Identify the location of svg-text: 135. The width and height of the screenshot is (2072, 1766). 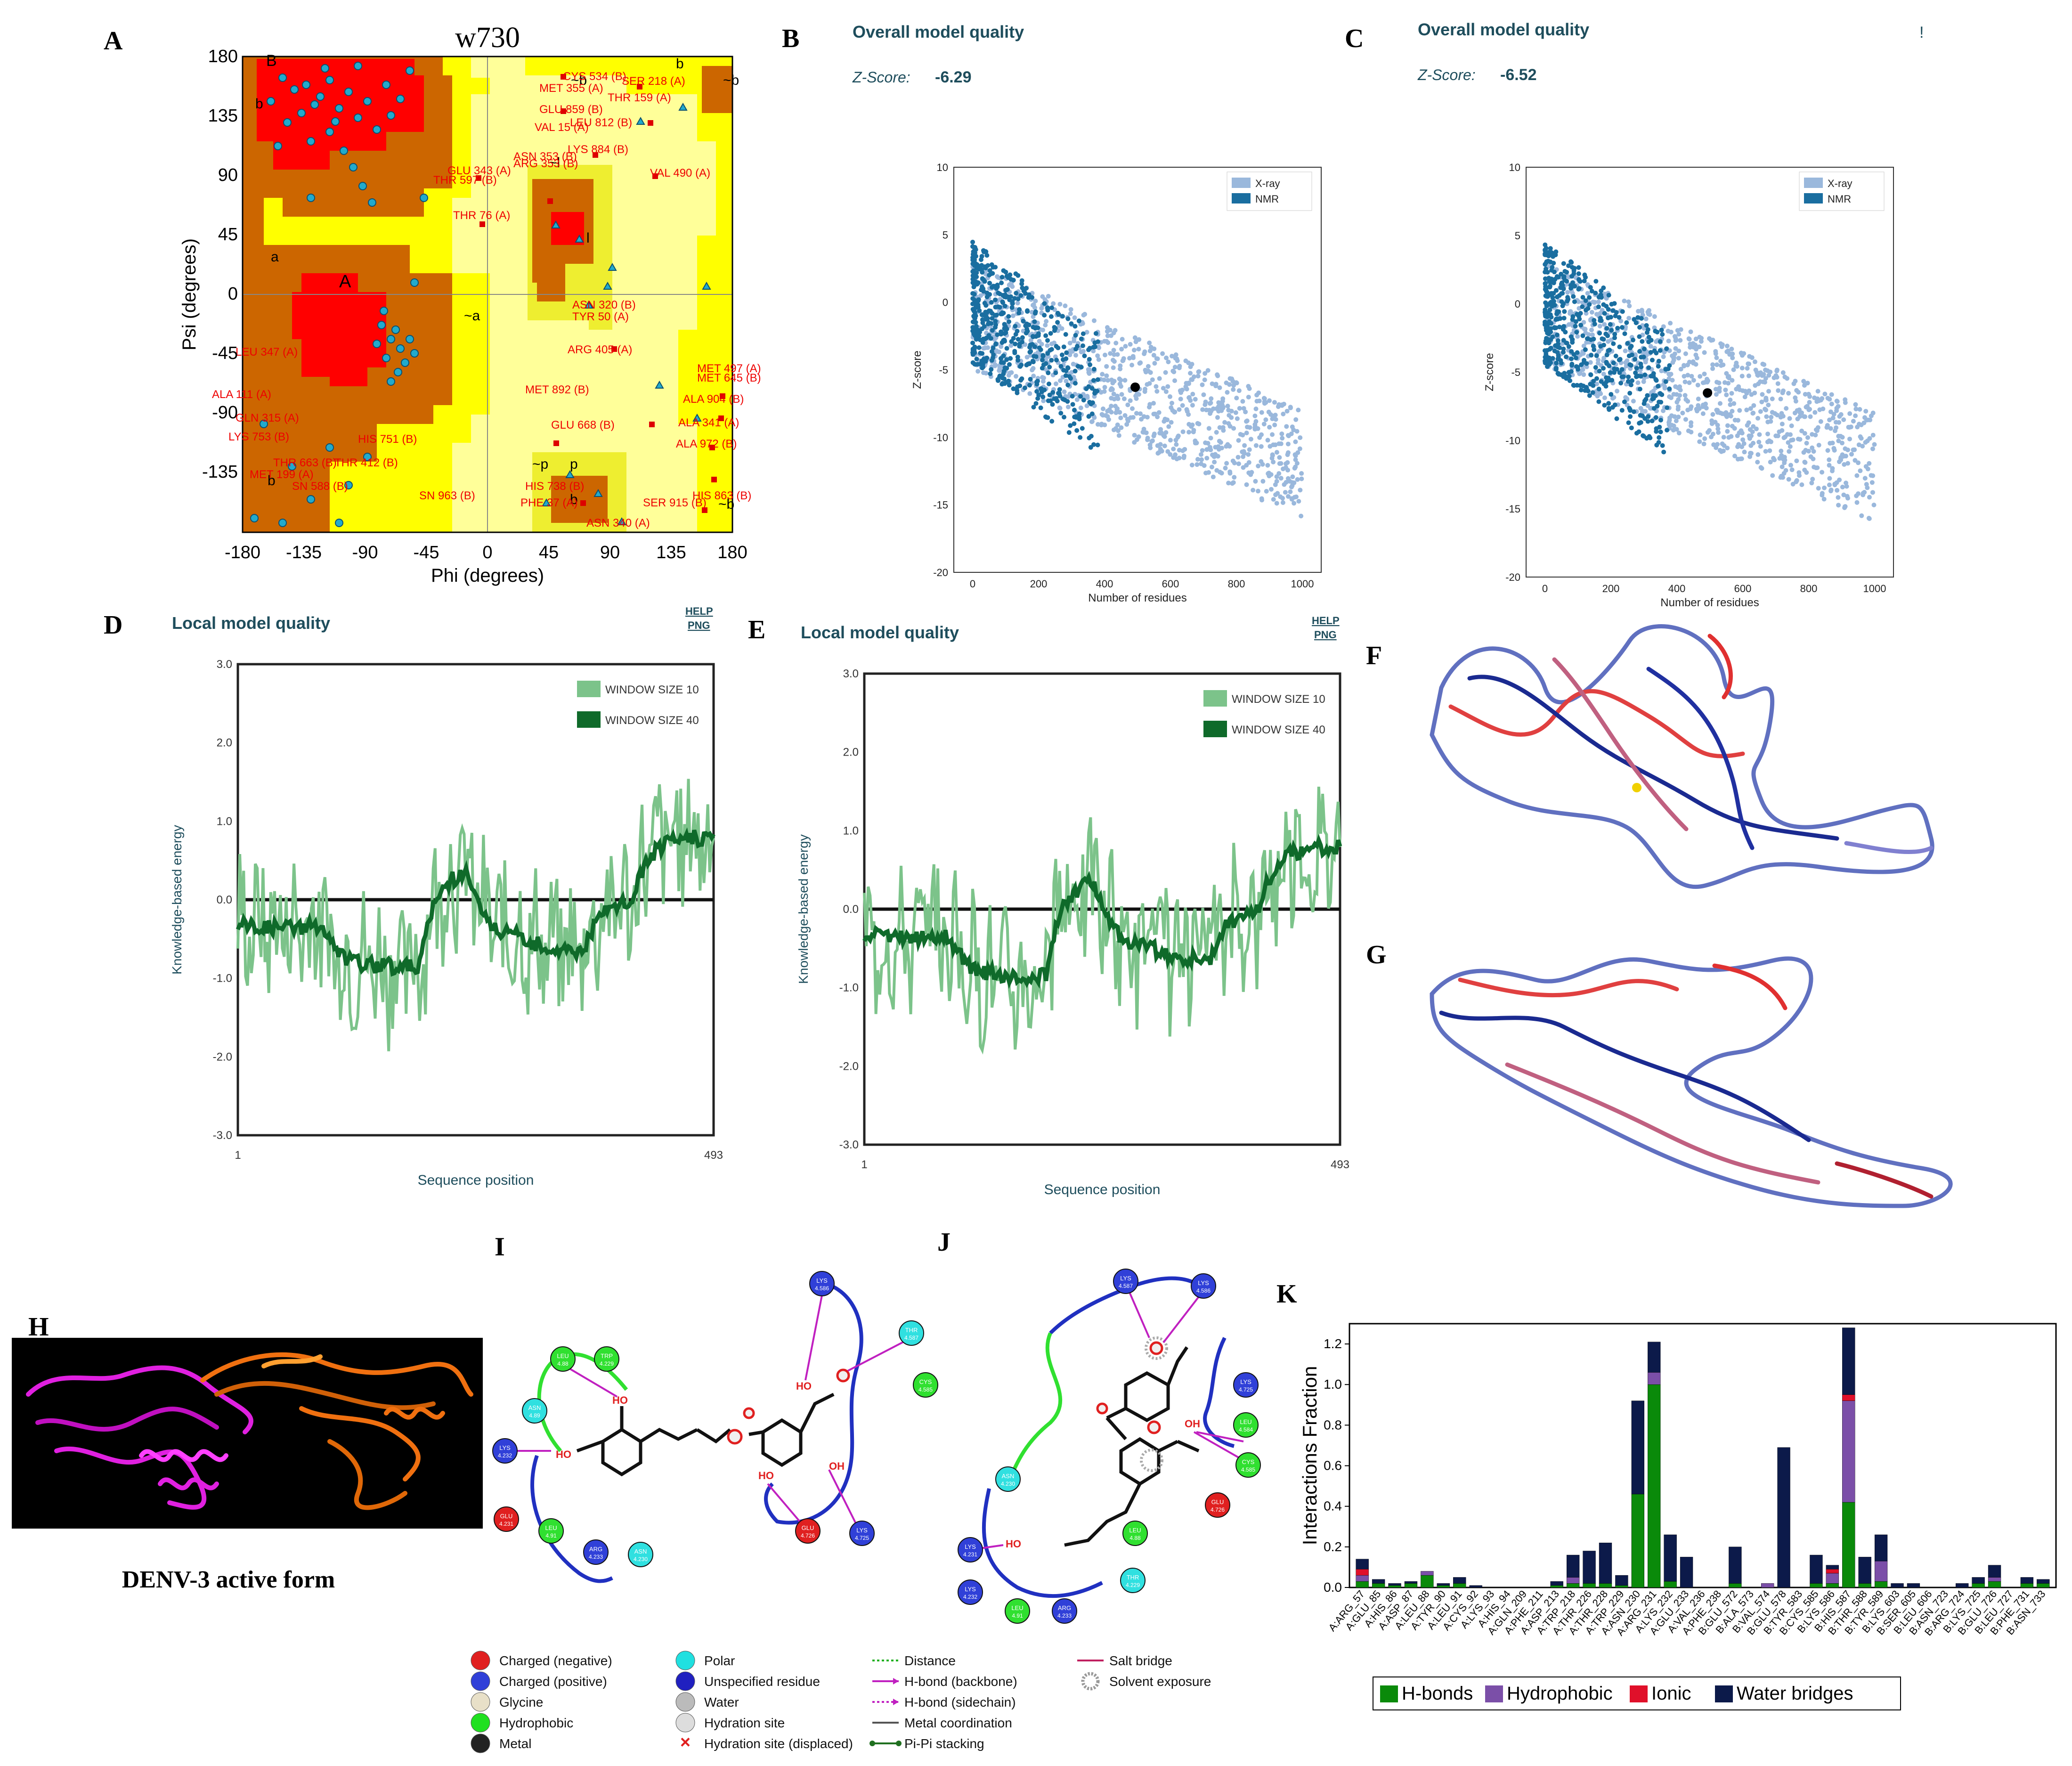
(223, 116).